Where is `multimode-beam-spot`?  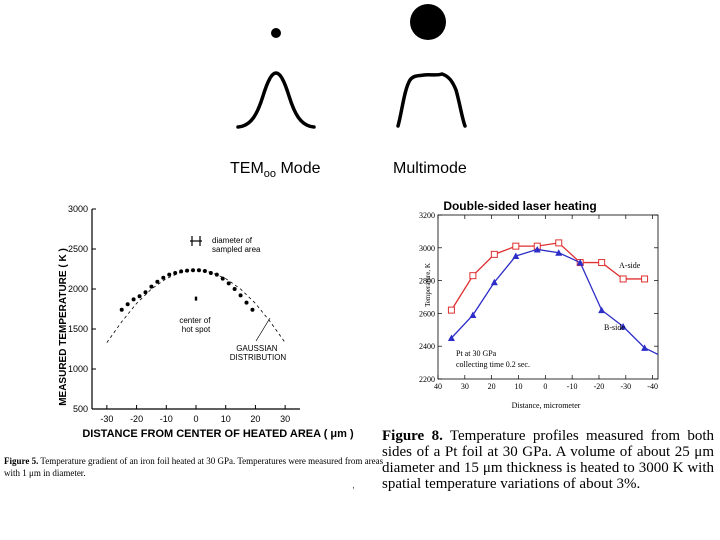 multimode-beam-spot is located at coordinates (428, 22).